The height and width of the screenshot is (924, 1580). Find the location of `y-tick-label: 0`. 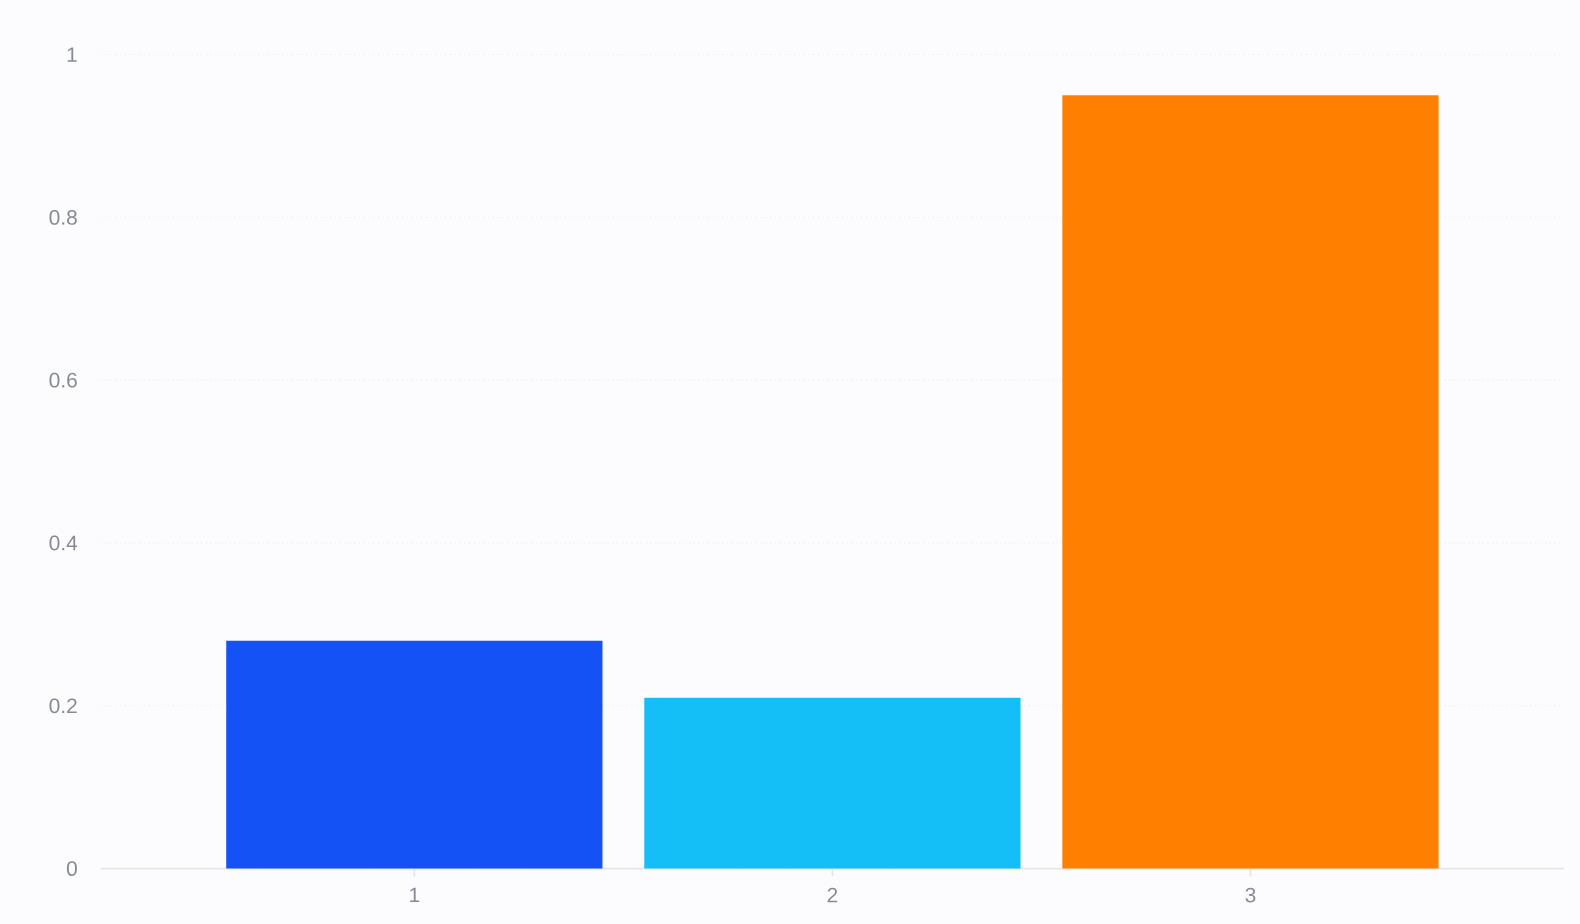

y-tick-label: 0 is located at coordinates (71, 869).